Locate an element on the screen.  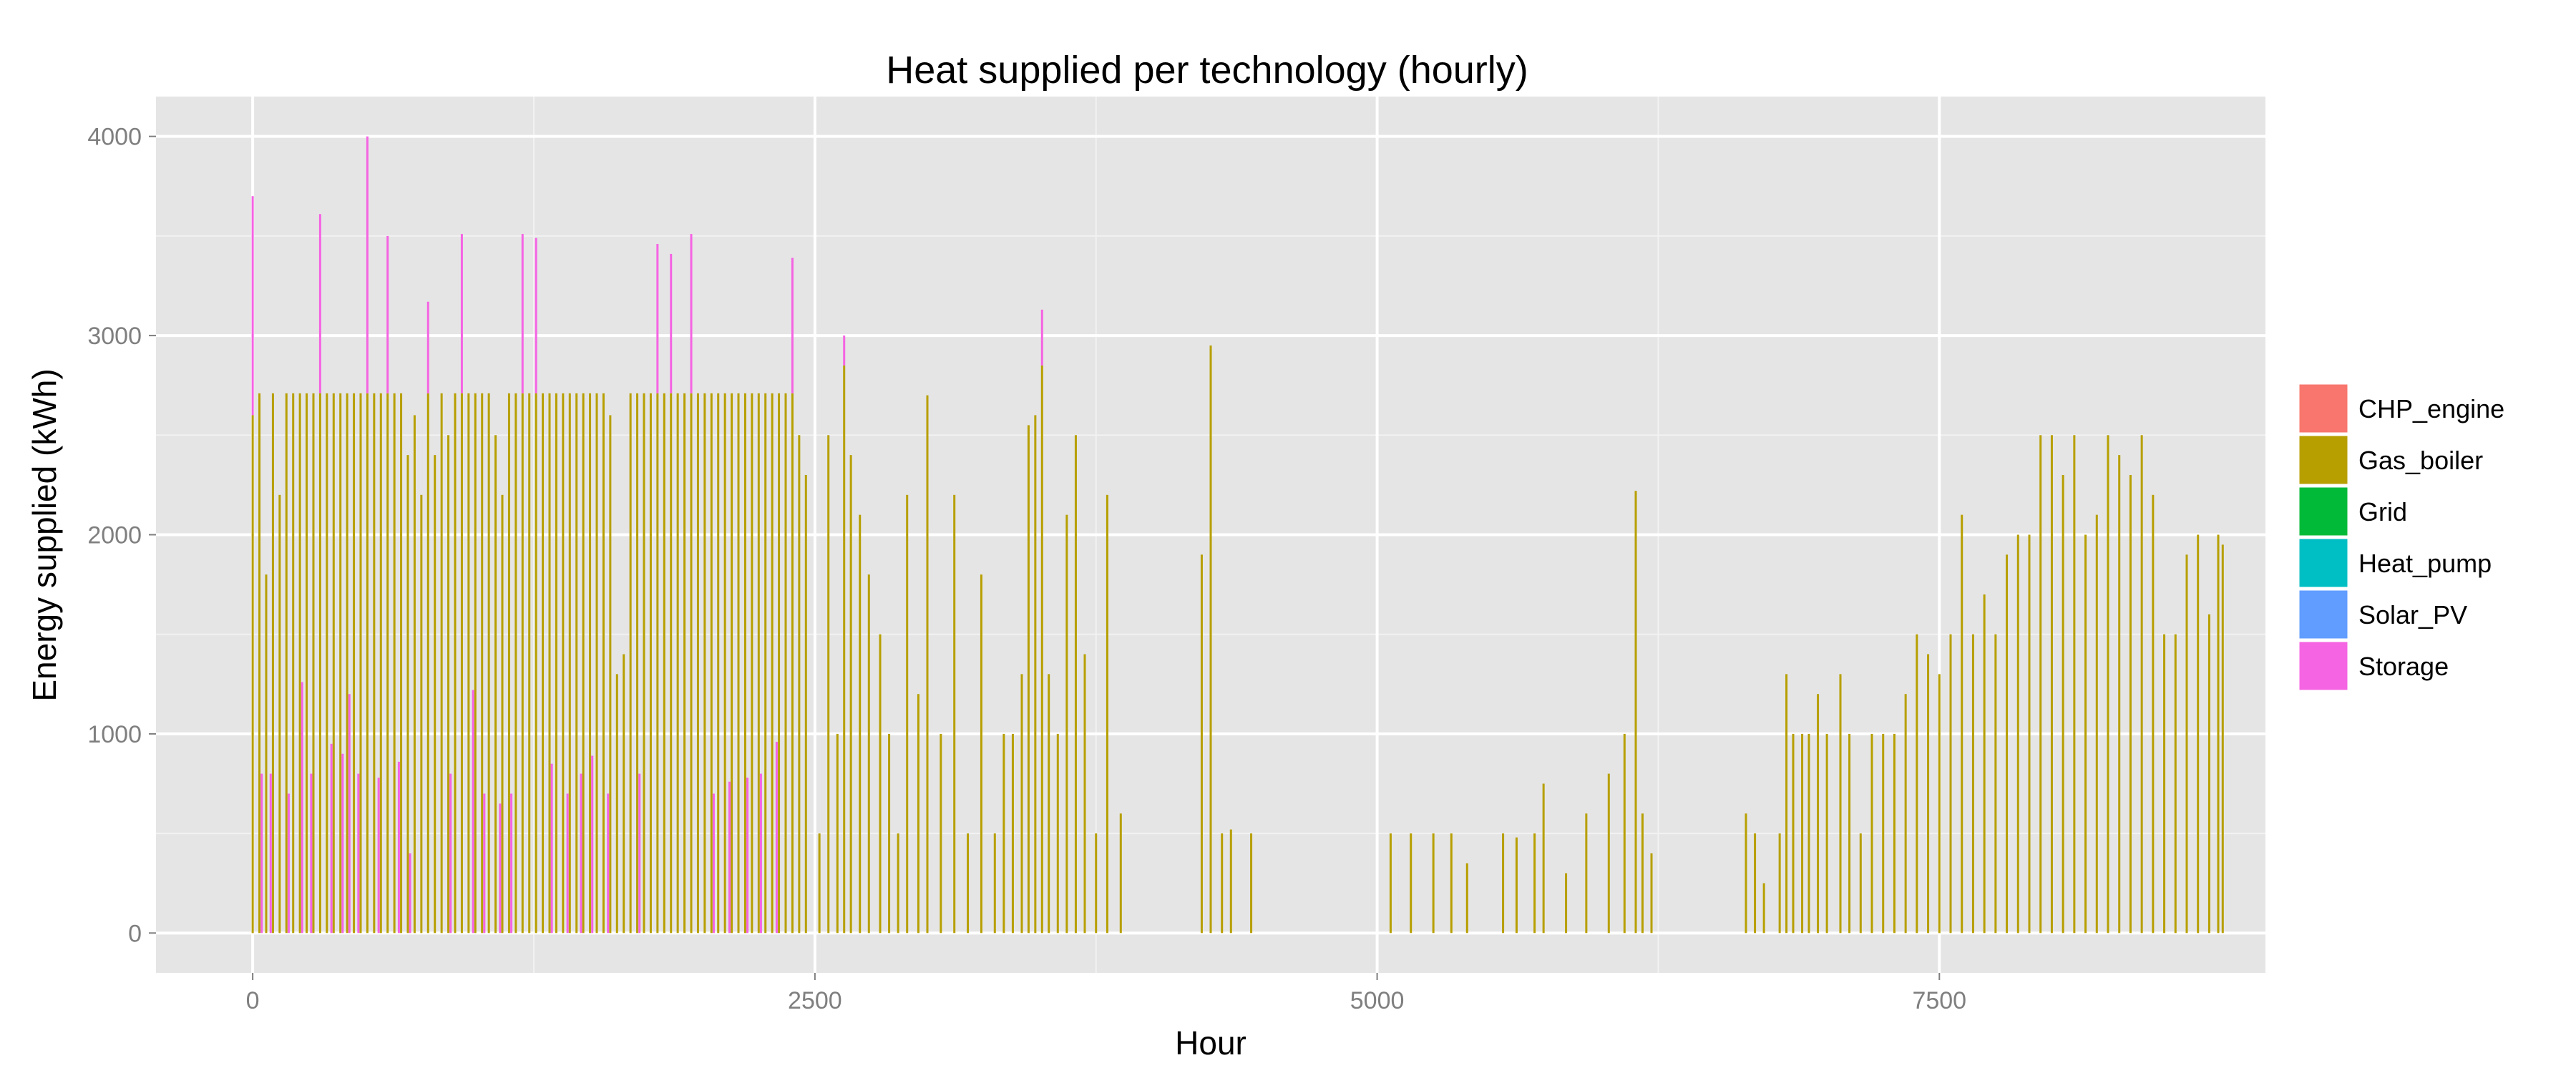
legend-swatch-heat-pump is located at coordinates (2323, 562).